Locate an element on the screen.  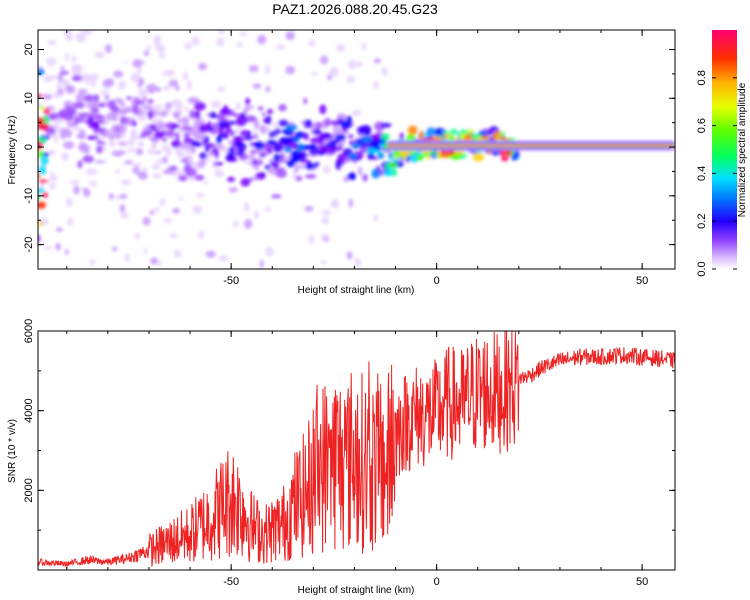
colorbar-tick-label: 0.2 is located at coordinates (702, 221).